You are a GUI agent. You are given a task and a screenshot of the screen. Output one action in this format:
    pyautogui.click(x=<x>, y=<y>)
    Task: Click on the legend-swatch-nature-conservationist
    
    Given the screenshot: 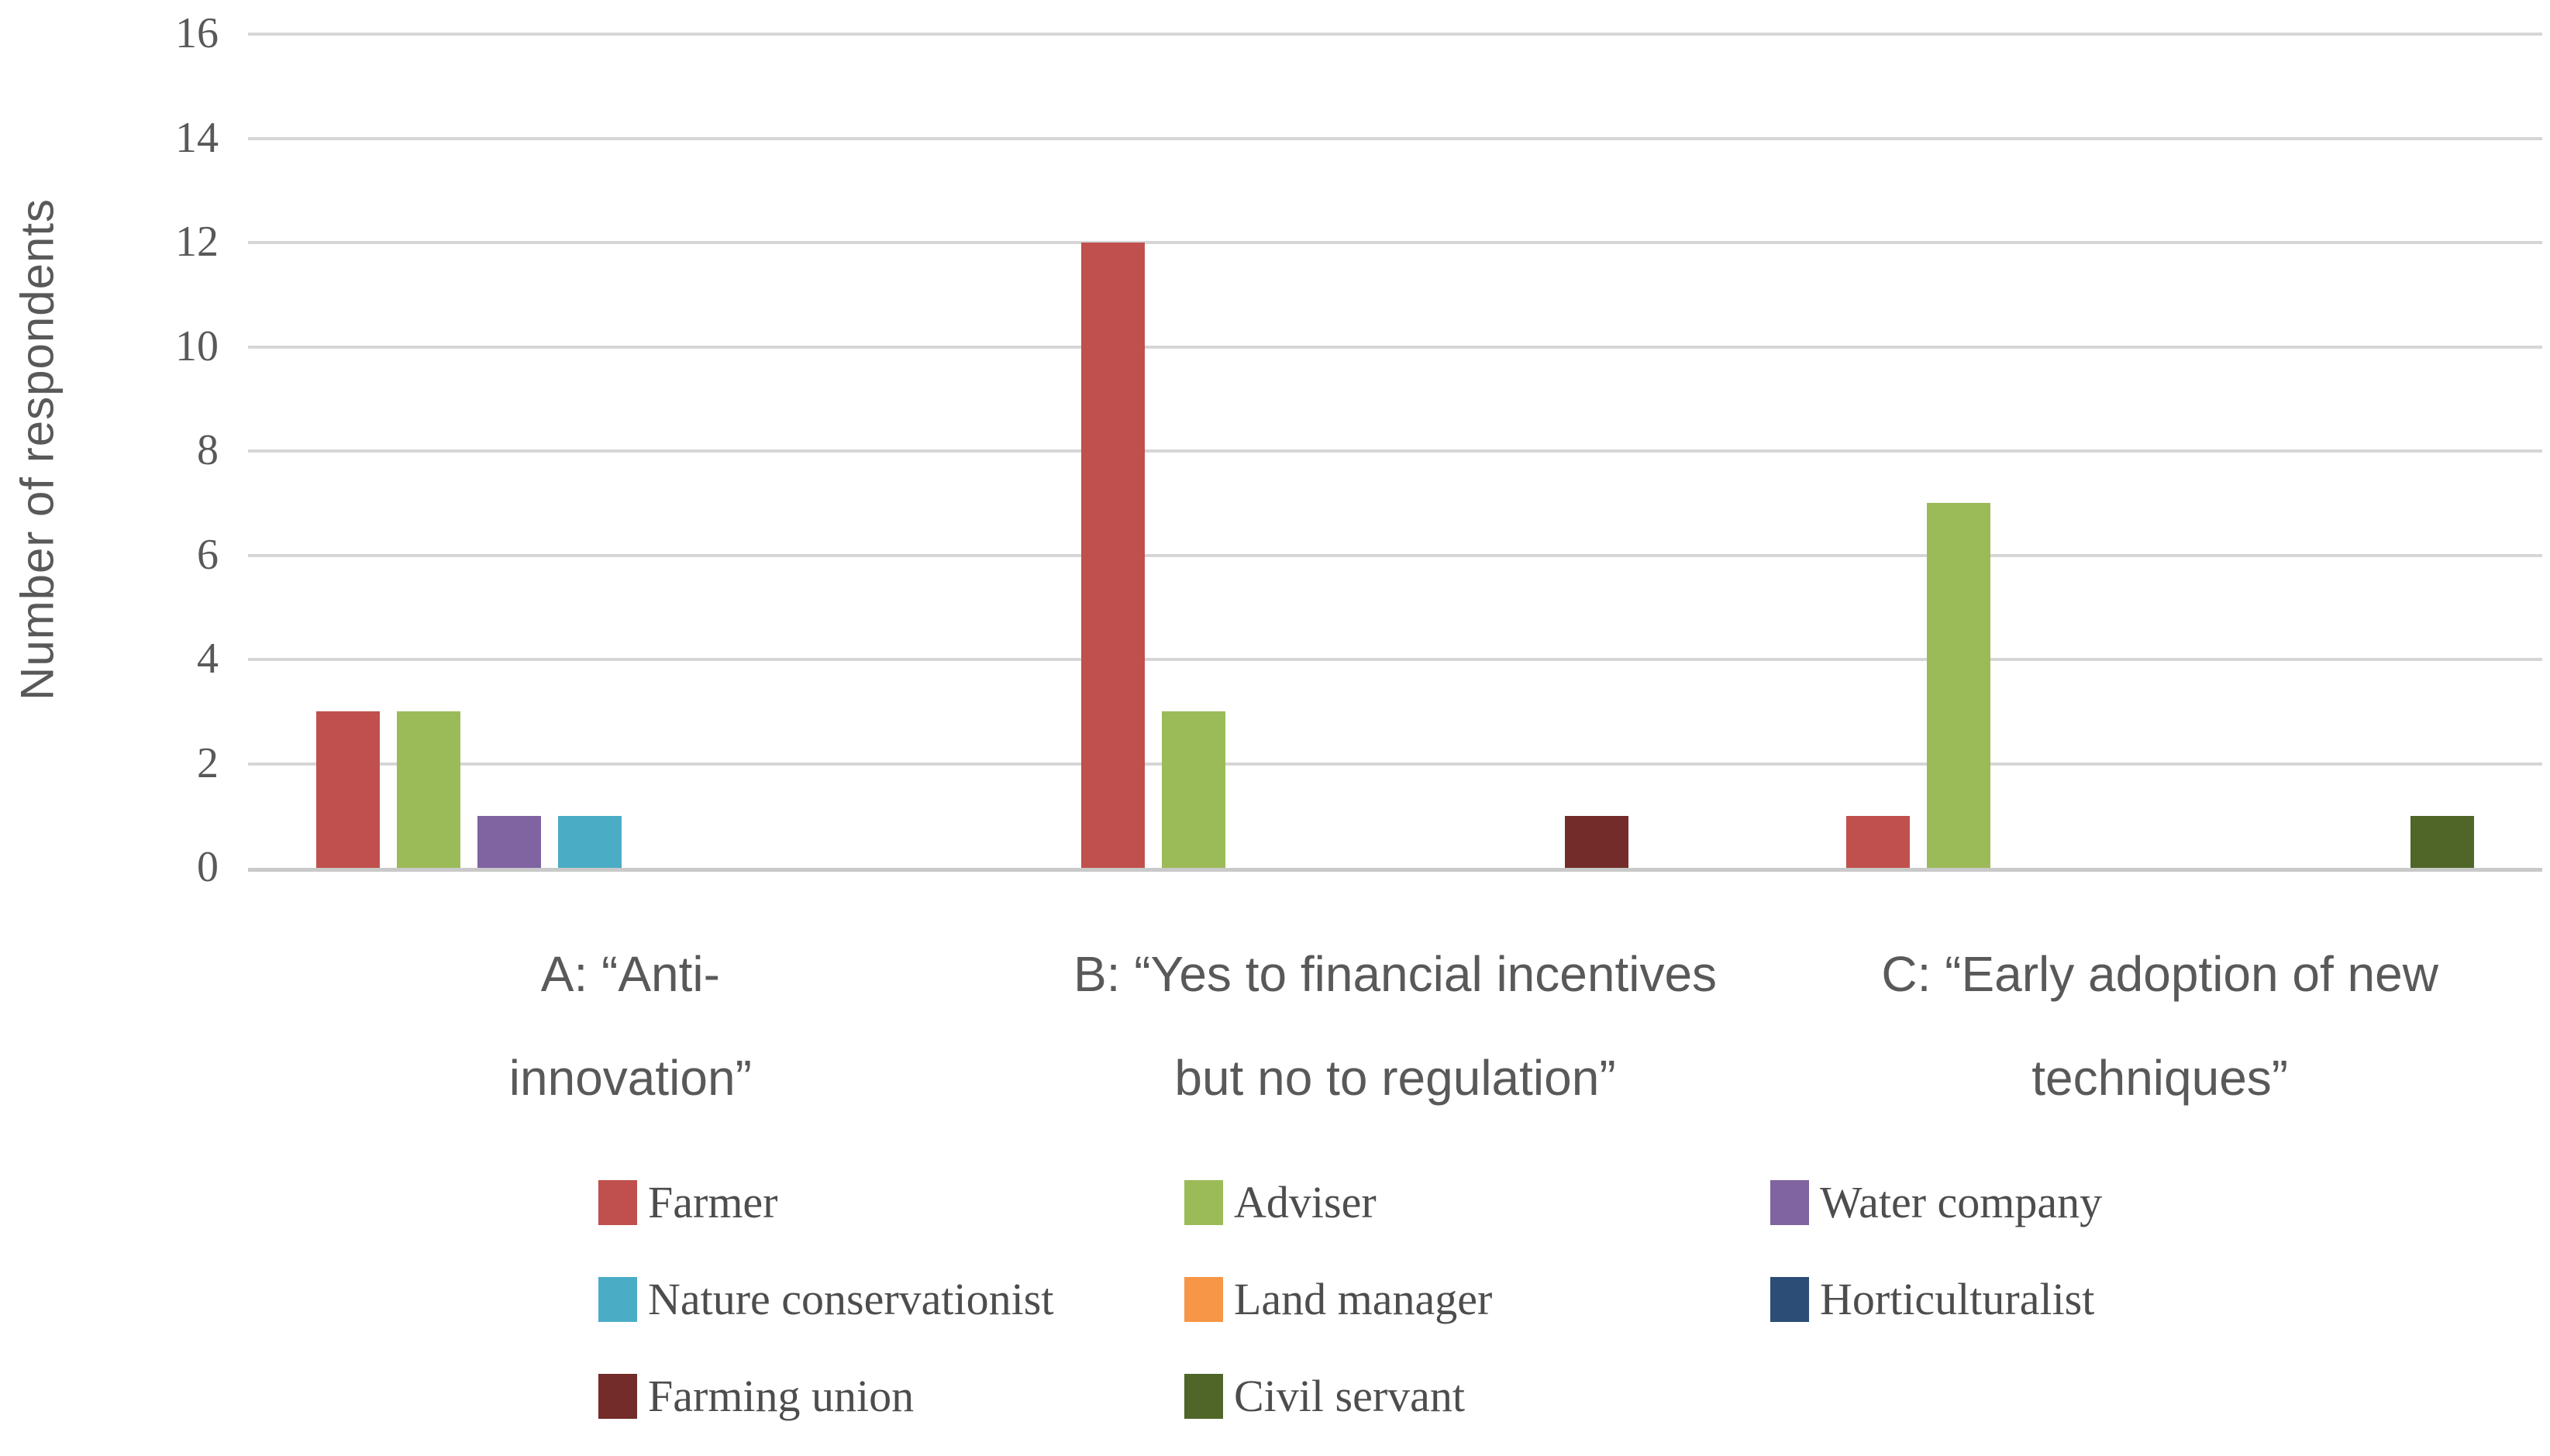 What is the action you would take?
    pyautogui.click(x=618, y=1299)
    